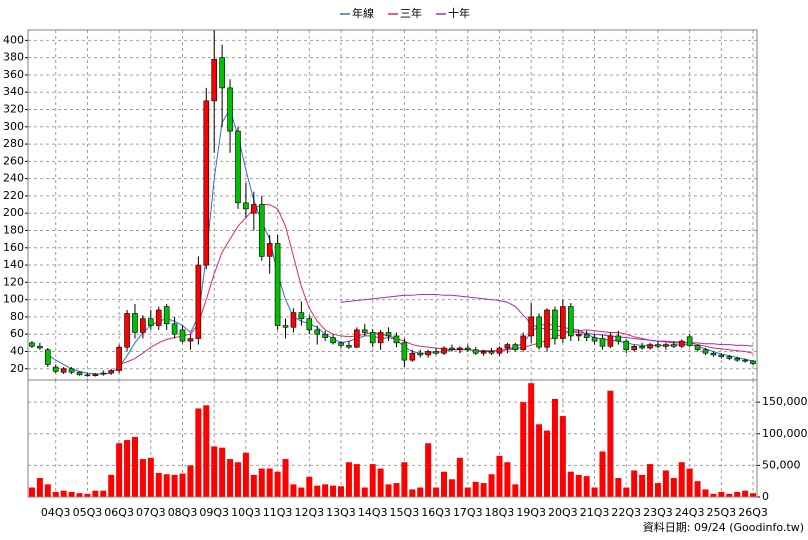  Describe the element at coordinates (13, 299) in the screenshot. I see `y-tick-label: 100` at that location.